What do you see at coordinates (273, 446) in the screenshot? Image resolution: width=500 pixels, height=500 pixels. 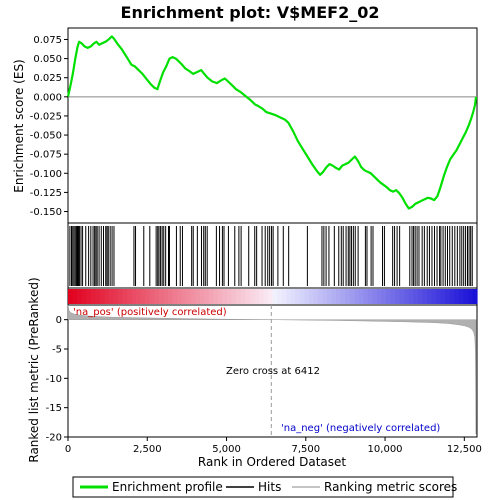 I see `x-axis: 0 2,500 5,000 7,500 10,000 12,500` at bounding box center [273, 446].